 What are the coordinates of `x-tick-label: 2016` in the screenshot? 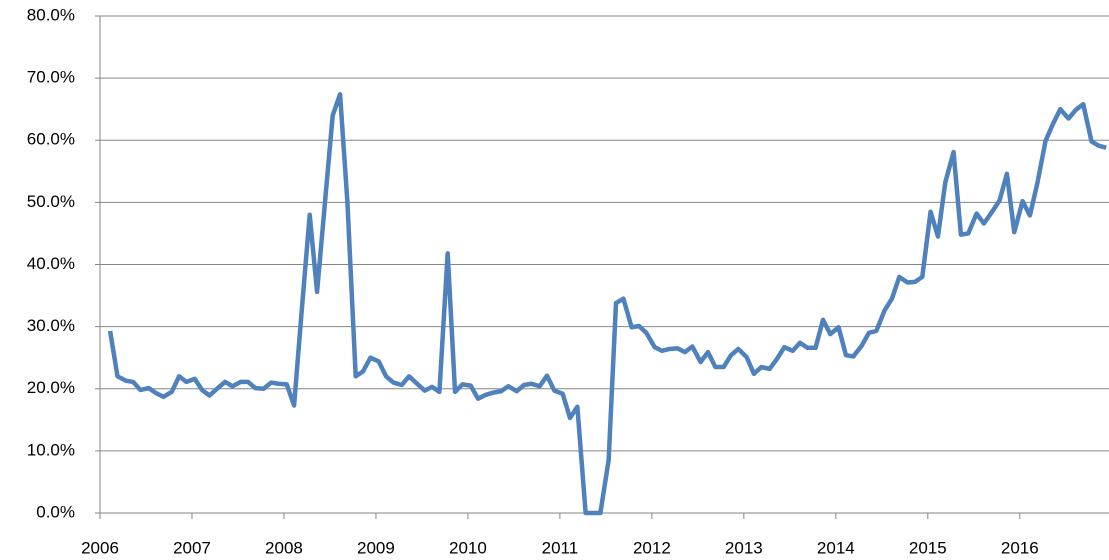 It's located at (1020, 547).